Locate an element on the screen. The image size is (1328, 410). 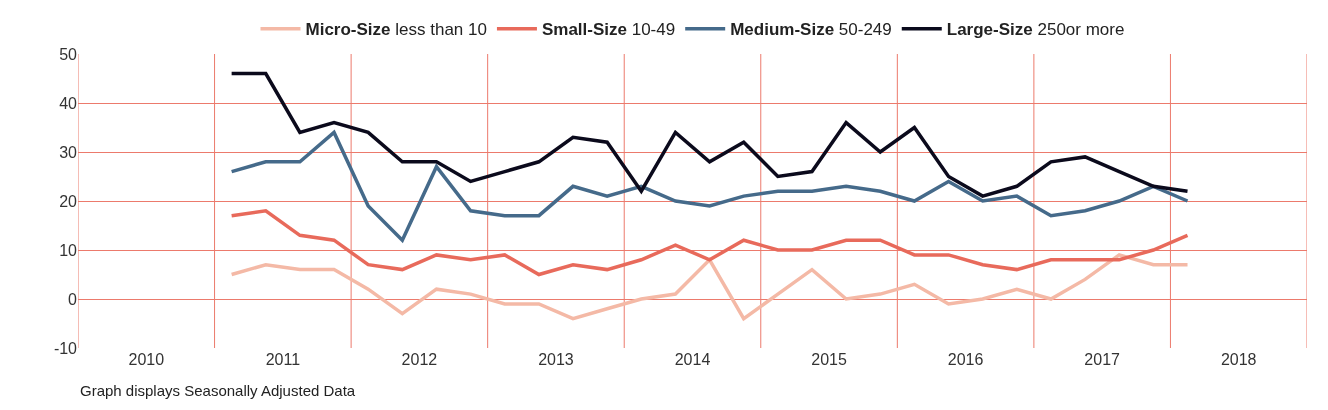
x-tick-label: 2010 is located at coordinates (146, 359).